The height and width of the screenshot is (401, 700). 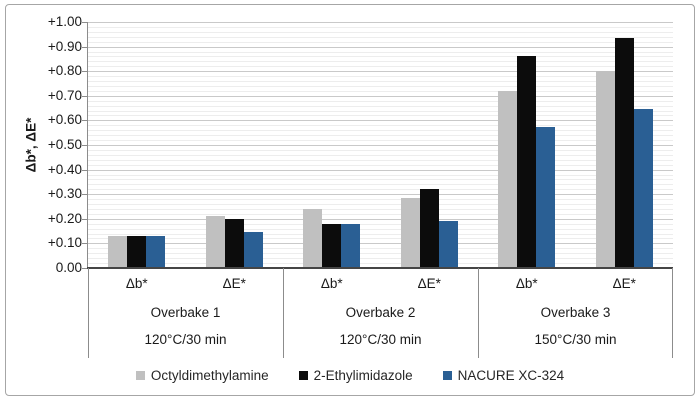 I want to click on y-tick-label: +0.70, so click(x=64, y=95).